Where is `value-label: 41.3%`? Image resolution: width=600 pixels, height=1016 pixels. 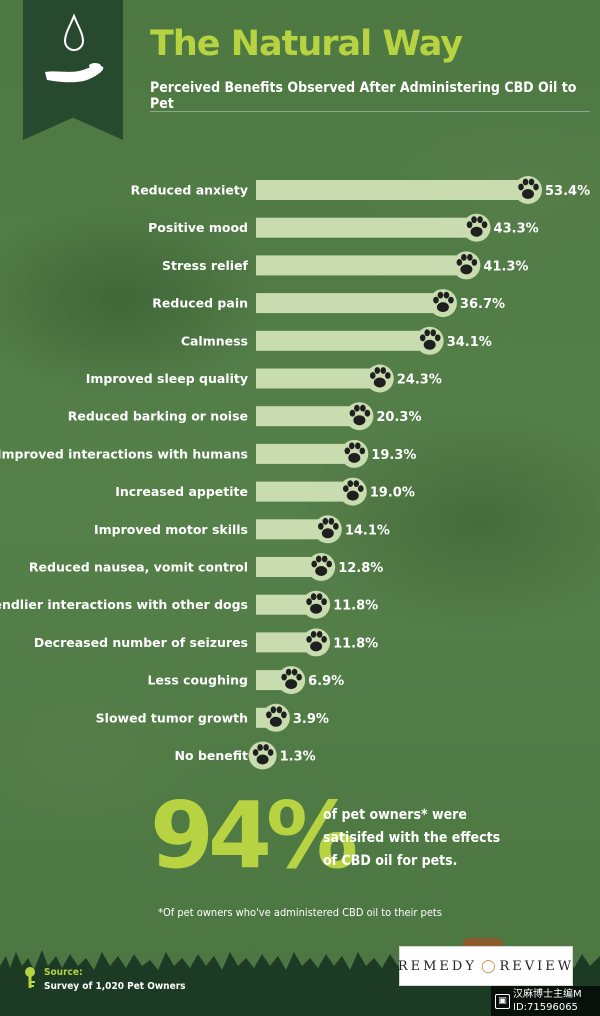
value-label: 41.3% is located at coordinates (505, 266).